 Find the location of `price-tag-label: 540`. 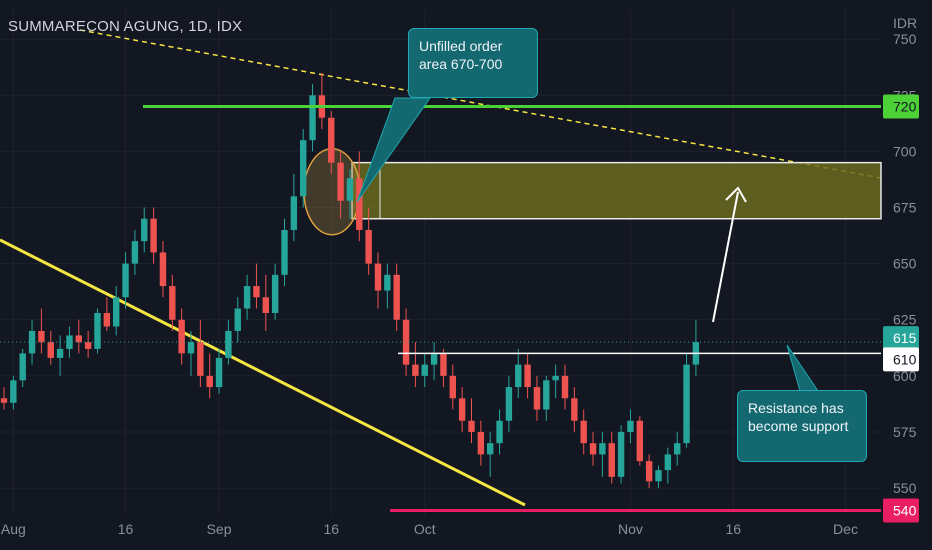

price-tag-label: 540 is located at coordinates (905, 511).